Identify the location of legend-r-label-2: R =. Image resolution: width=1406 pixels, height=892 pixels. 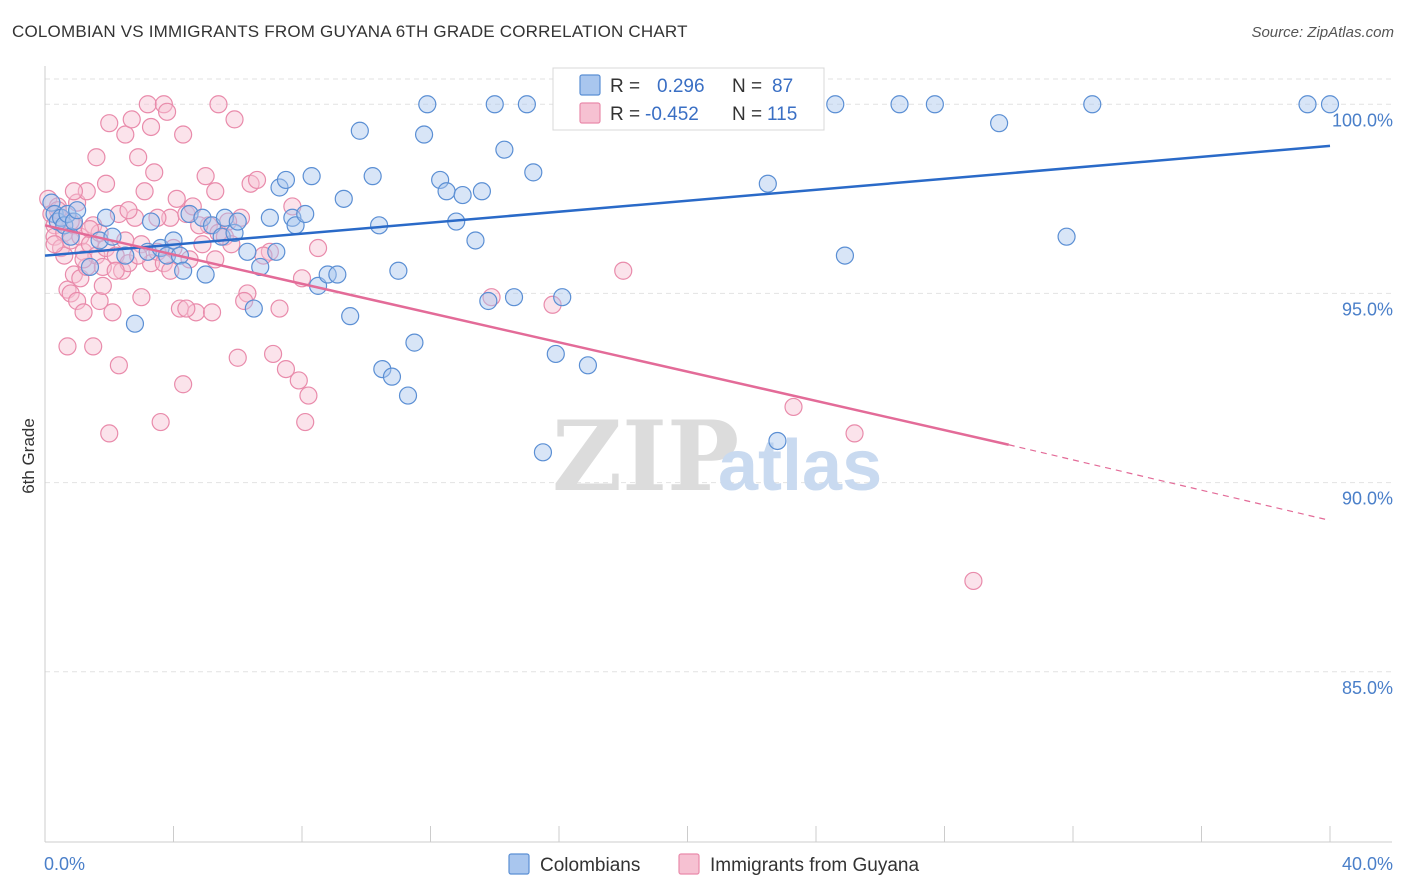
(625, 114).